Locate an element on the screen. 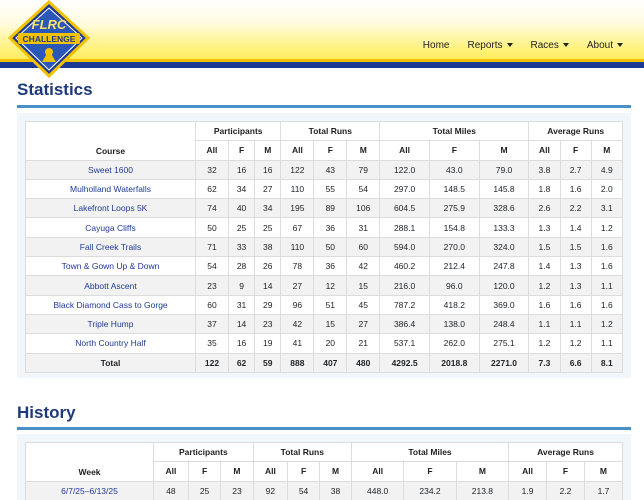 The width and height of the screenshot is (644, 500). table-cell: 324.0 is located at coordinates (504, 247).